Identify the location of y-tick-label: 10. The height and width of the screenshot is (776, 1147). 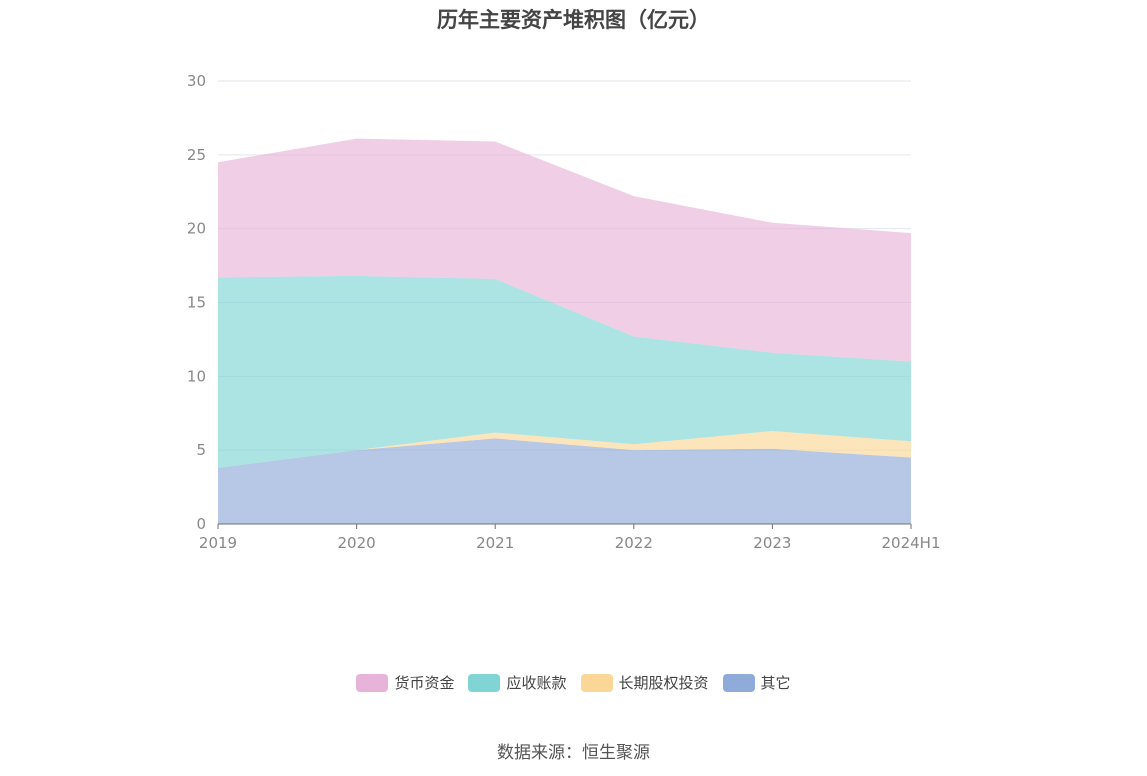
(196, 376).